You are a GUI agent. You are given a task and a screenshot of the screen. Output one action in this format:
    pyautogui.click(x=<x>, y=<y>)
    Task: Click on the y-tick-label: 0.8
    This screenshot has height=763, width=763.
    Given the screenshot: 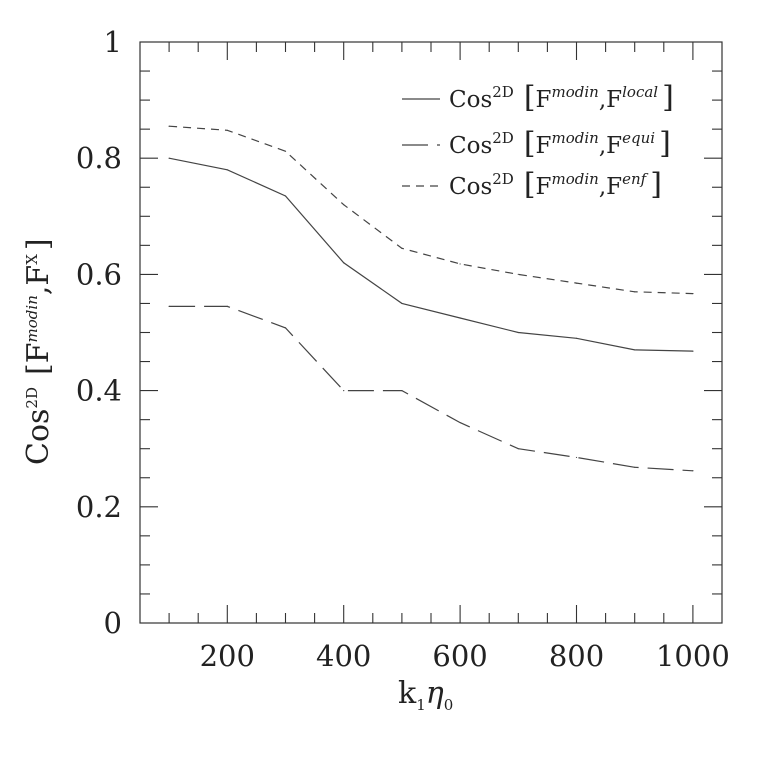 What is the action you would take?
    pyautogui.click(x=99, y=158)
    